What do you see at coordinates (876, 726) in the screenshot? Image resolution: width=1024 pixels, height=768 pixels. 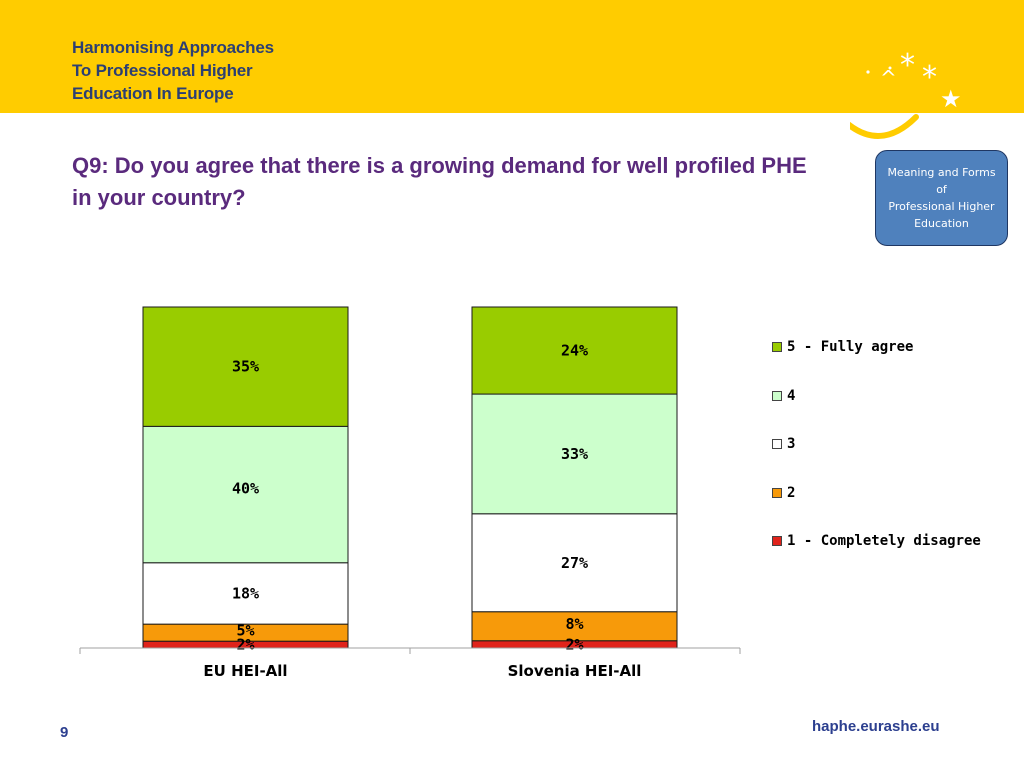 I see `site-url-link: haphe.eurashe.eu` at bounding box center [876, 726].